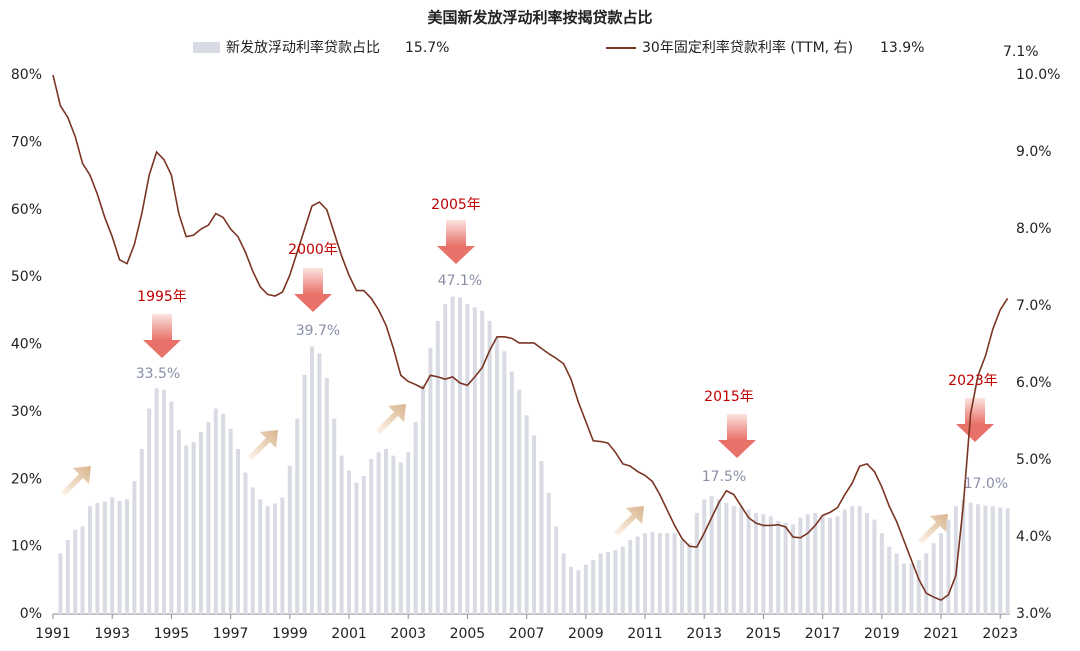 This screenshot has width=1080, height=651. Describe the element at coordinates (1038, 75) in the screenshot. I see `y2-tick-label: 10.0%` at that location.